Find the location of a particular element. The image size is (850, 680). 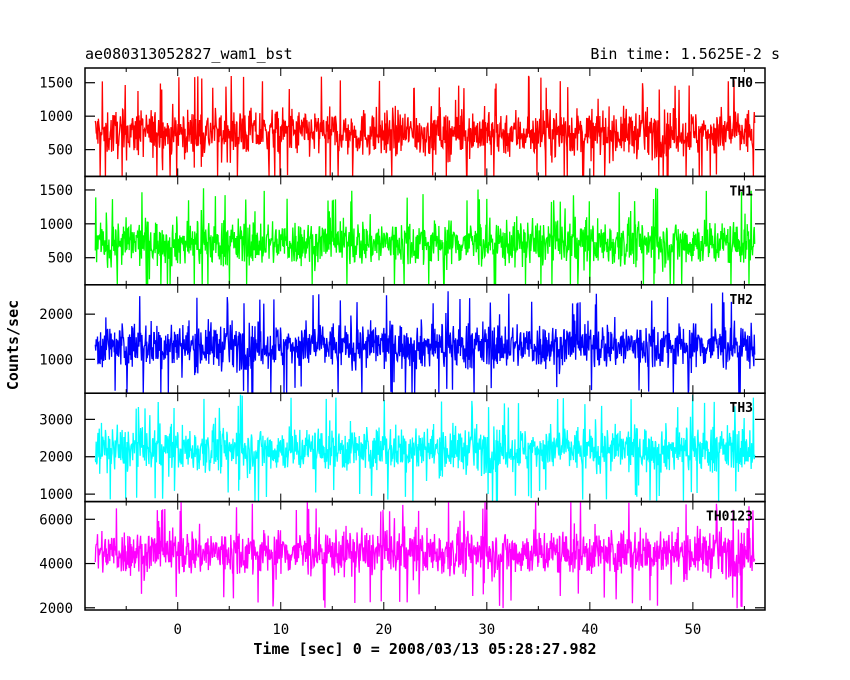

y-tick-label: 3000 is located at coordinates (56, 420).